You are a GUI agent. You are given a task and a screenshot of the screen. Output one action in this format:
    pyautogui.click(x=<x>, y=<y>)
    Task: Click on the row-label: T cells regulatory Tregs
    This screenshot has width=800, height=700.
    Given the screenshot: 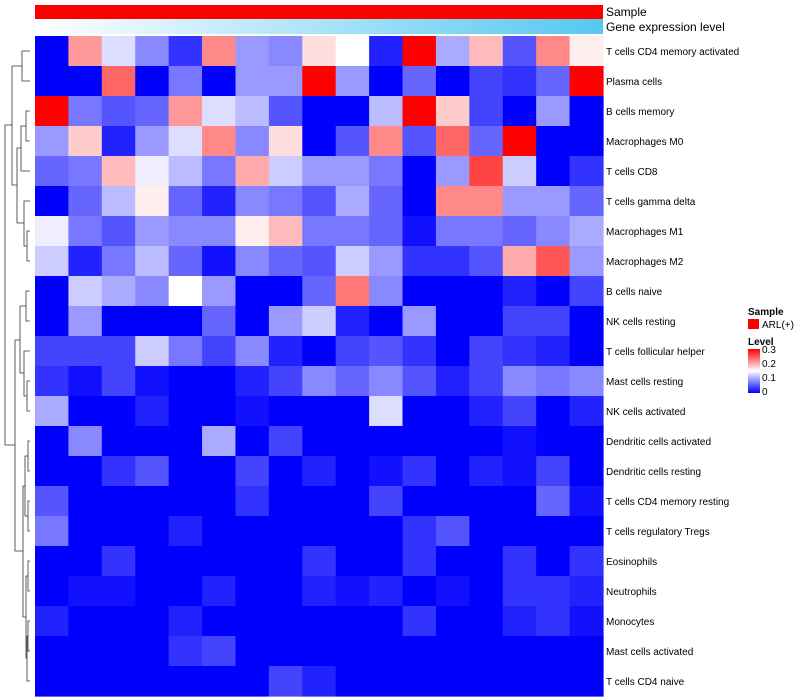 What is the action you would take?
    pyautogui.click(x=658, y=532)
    